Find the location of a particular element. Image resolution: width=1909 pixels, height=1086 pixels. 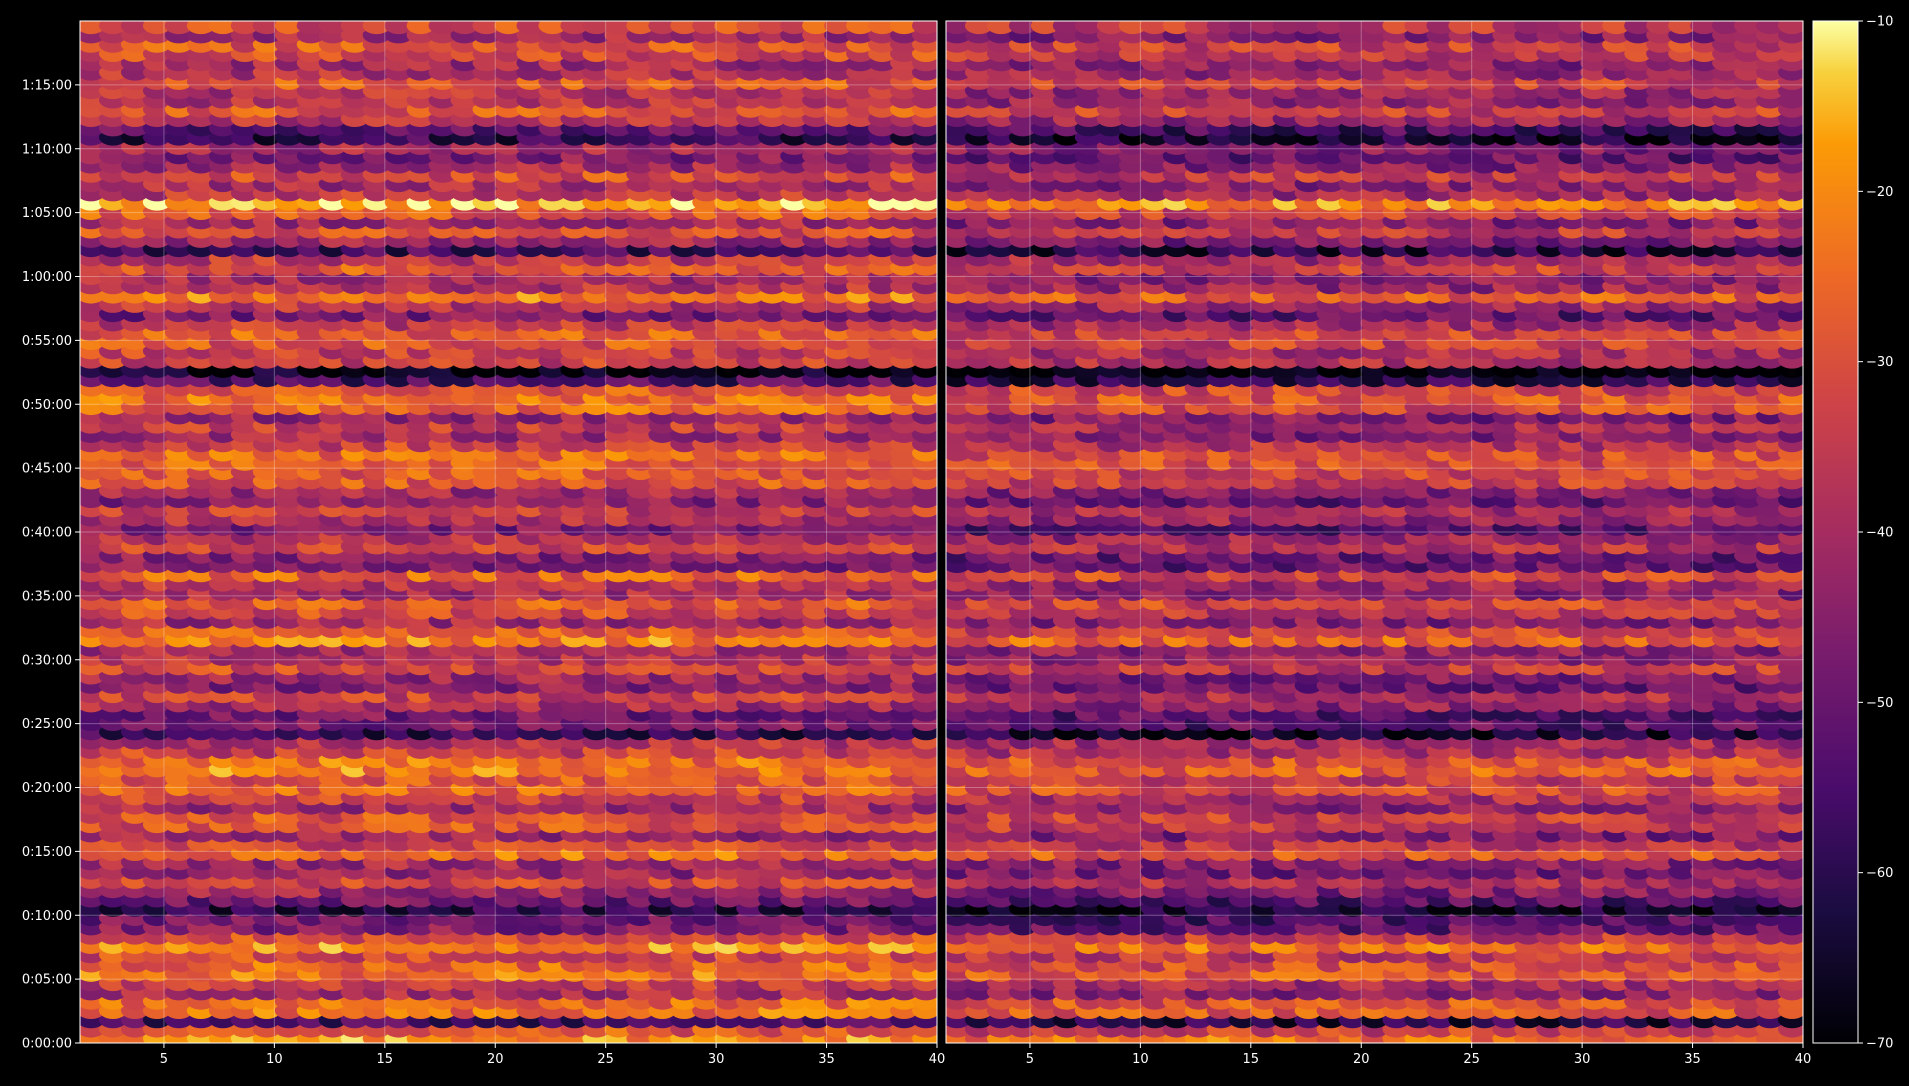

y-tick-label: 0:40:00 is located at coordinates (47, 533).